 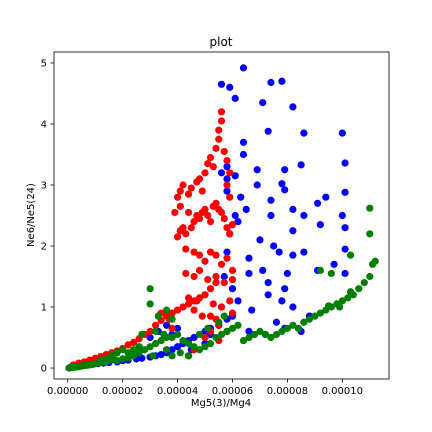 I want to click on y-axis-label: Ne6/Ne5(24), so click(x=31, y=215).